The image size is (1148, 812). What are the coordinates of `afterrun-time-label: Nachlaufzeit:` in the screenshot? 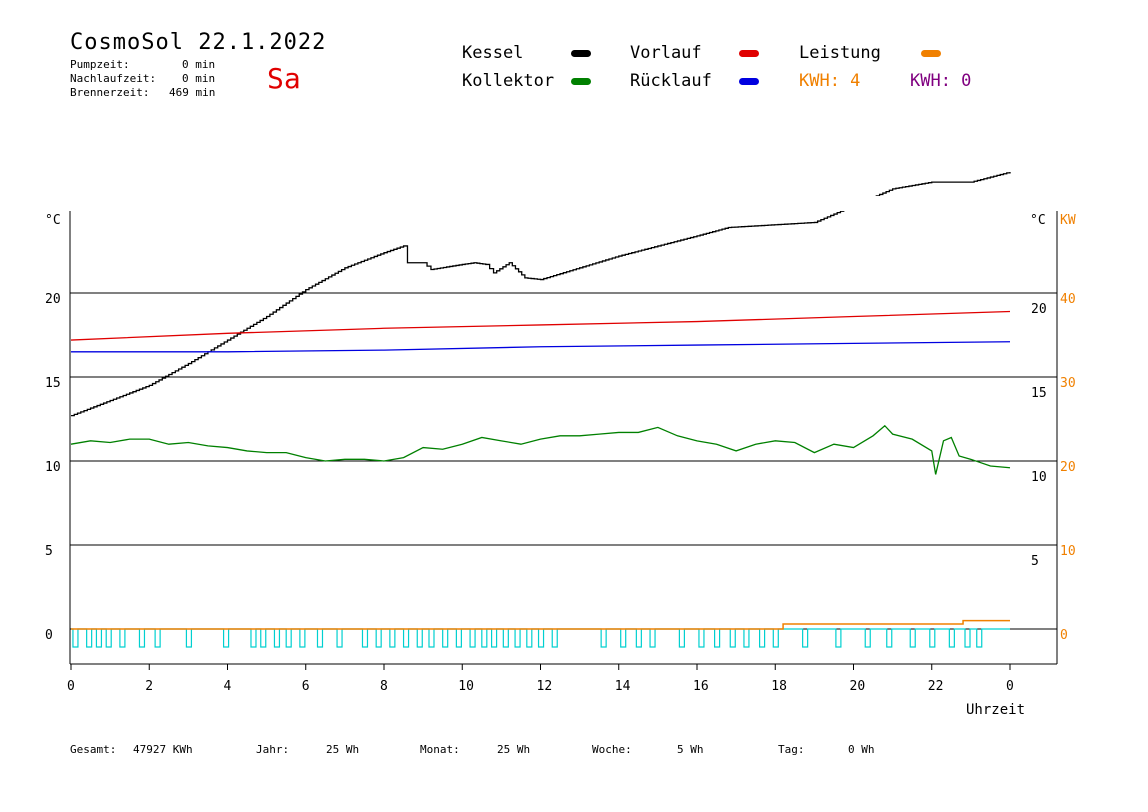 It's located at (113, 78).